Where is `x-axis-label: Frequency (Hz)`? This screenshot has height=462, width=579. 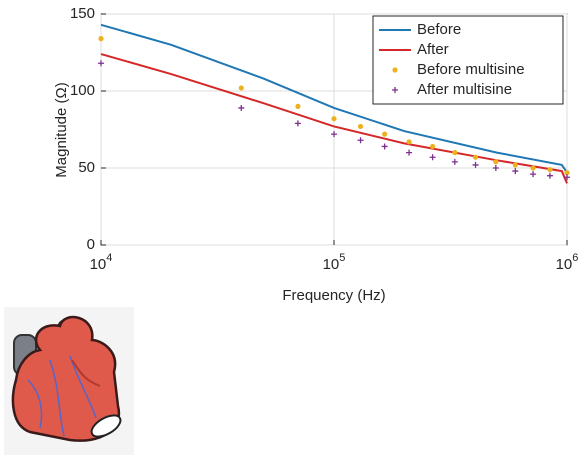
x-axis-label: Frequency (Hz) is located at coordinates (333, 295).